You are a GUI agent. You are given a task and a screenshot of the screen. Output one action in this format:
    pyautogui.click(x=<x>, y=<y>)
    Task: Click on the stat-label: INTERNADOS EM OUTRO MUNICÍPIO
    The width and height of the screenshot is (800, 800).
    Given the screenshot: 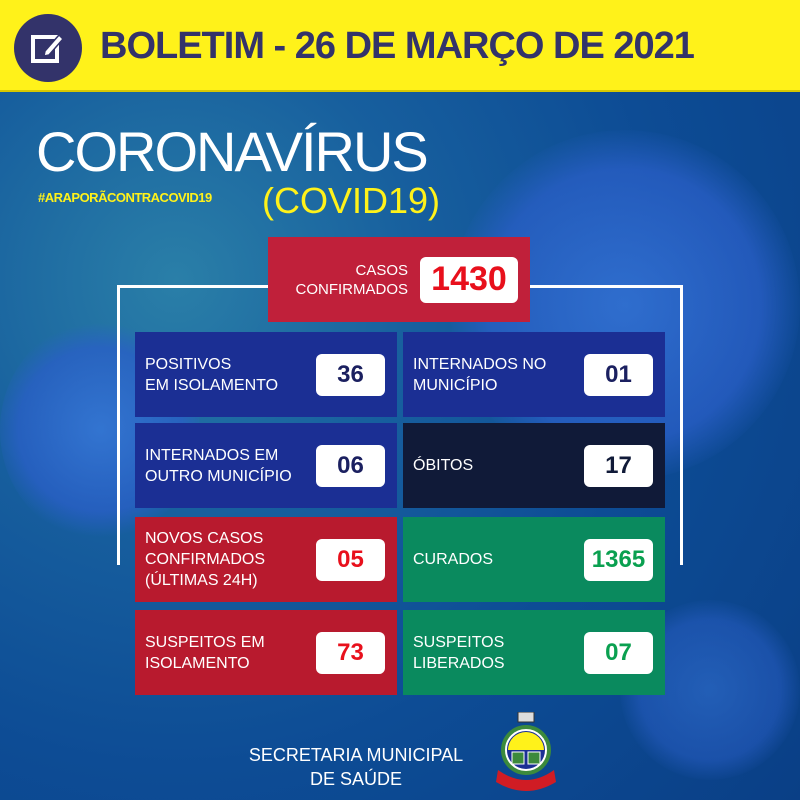 What is the action you would take?
    pyautogui.click(x=230, y=466)
    